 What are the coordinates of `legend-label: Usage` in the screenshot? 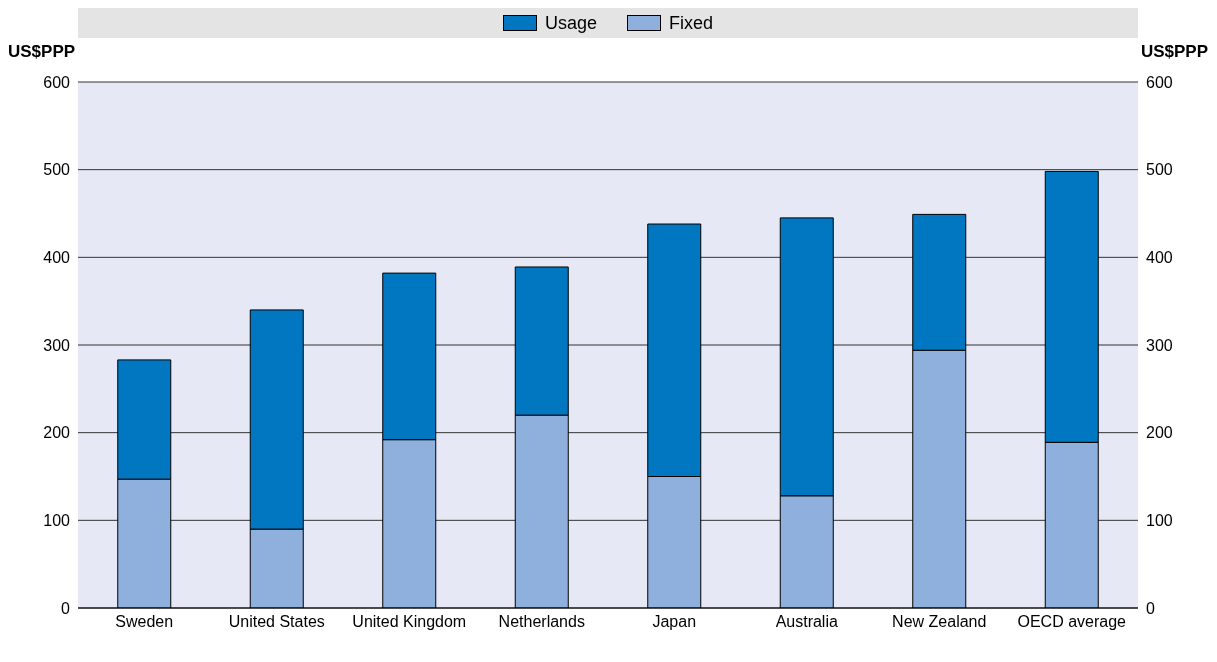 It's located at (570, 23).